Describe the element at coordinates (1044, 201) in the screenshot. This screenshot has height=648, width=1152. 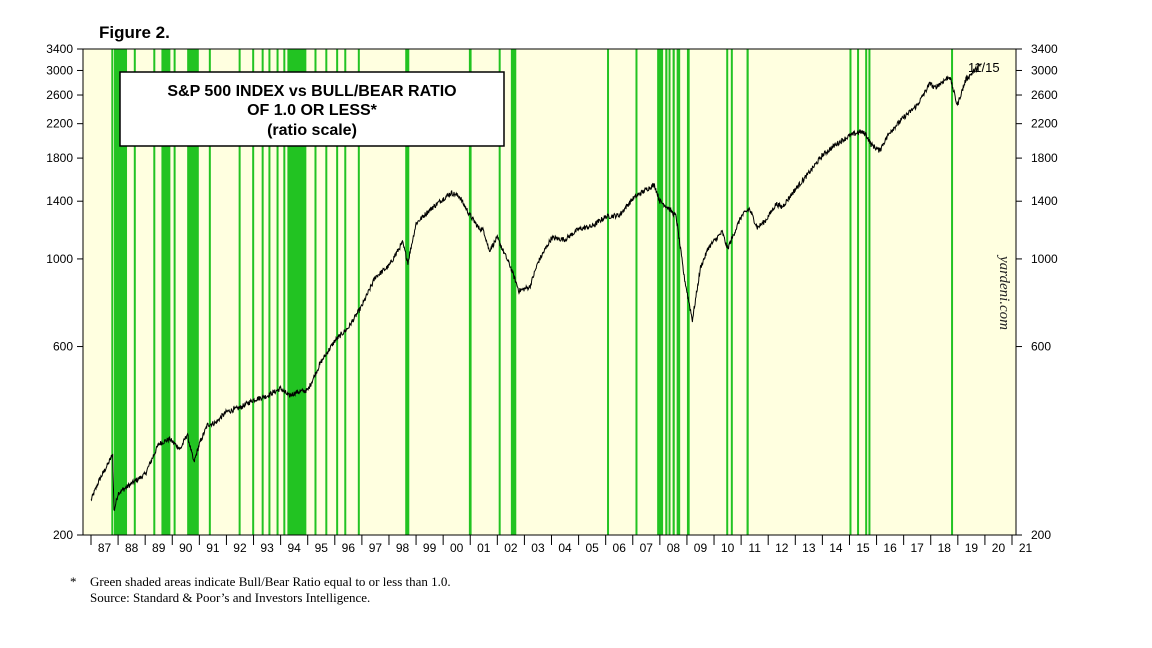
I see `y-tick-label-right: 1400` at that location.